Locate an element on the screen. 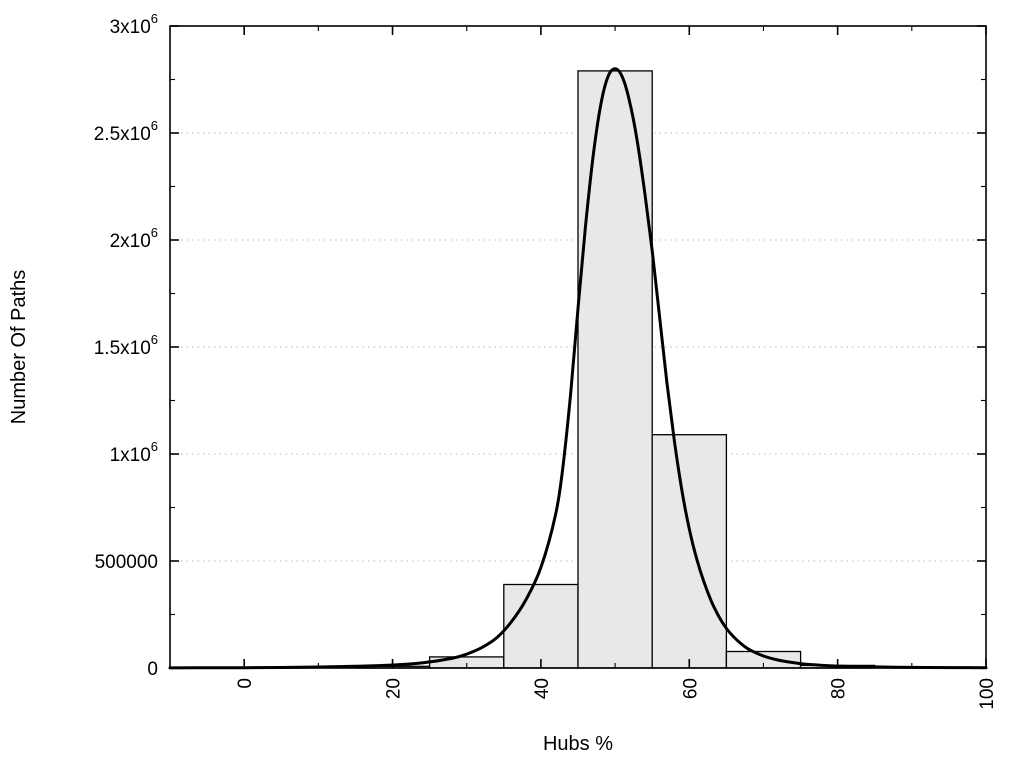 Image resolution: width=1024 pixels, height=768 pixels. y-tick-label: 2.5x10⁶ is located at coordinates (126, 131).